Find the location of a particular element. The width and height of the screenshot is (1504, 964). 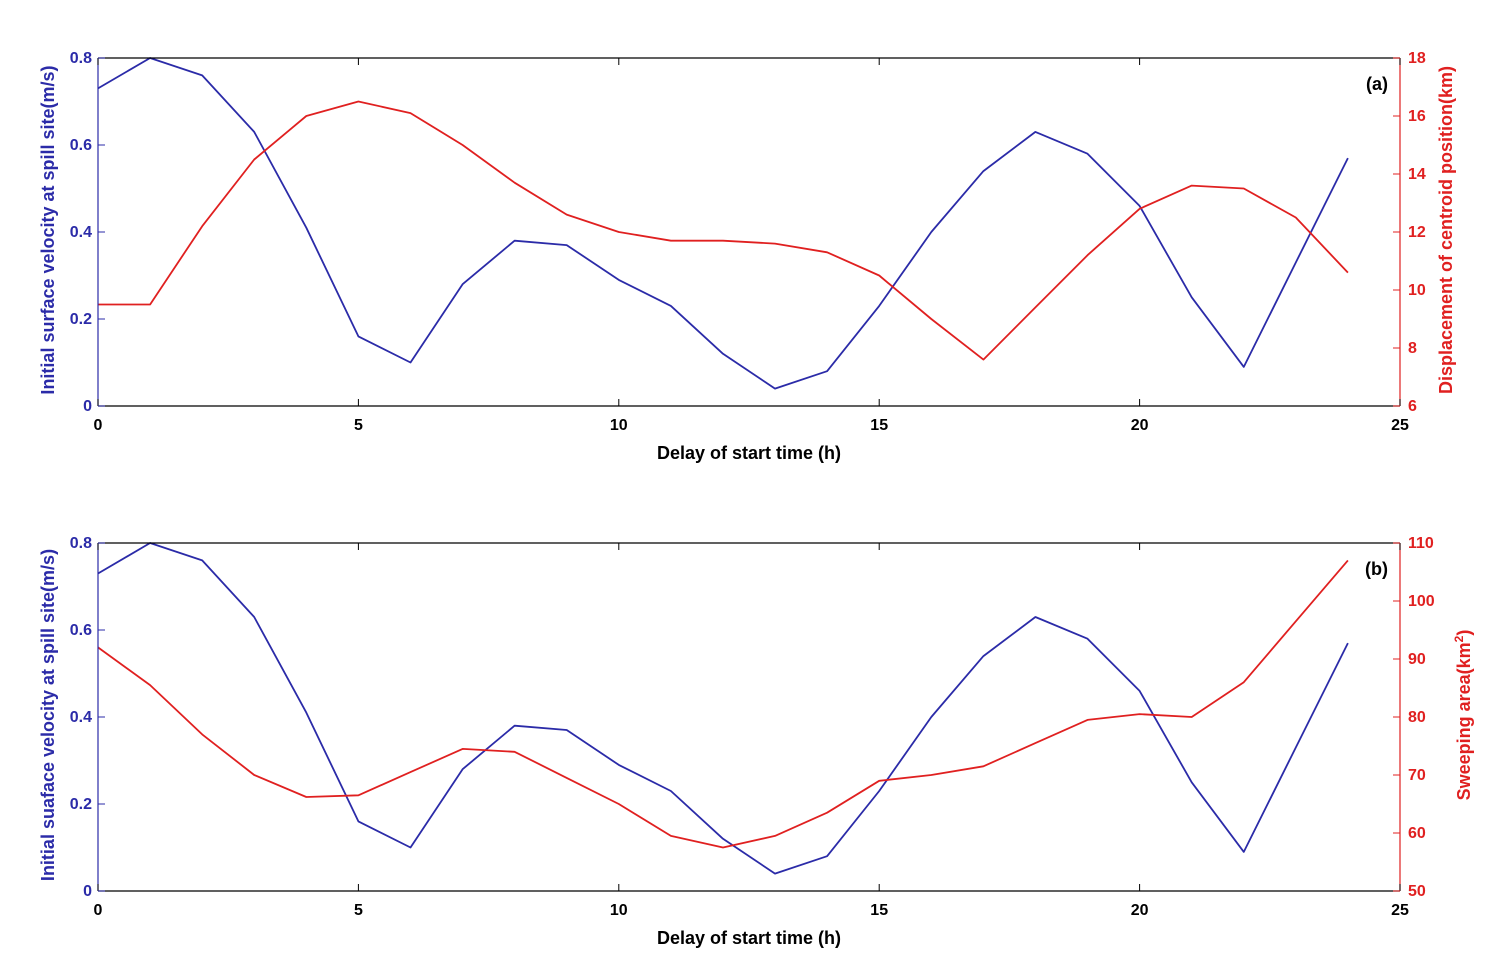

right-y-tick-label: 6 is located at coordinates (1412, 406).